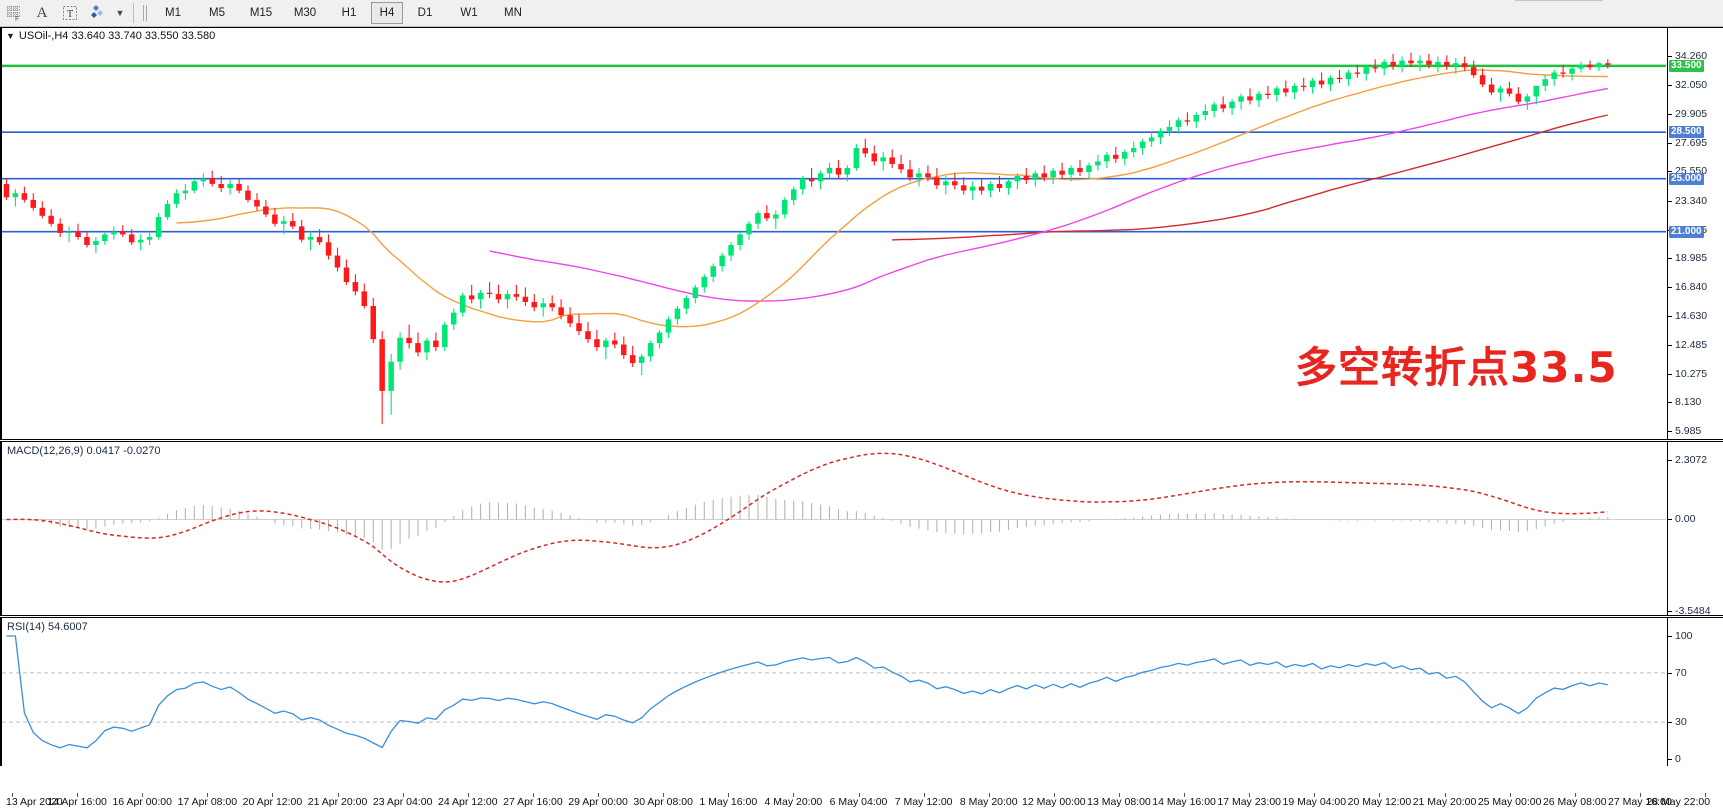 The width and height of the screenshot is (1723, 812). Describe the element at coordinates (47, 627) in the screenshot. I see `rsi-label: RSI(14) 54.6007` at that location.